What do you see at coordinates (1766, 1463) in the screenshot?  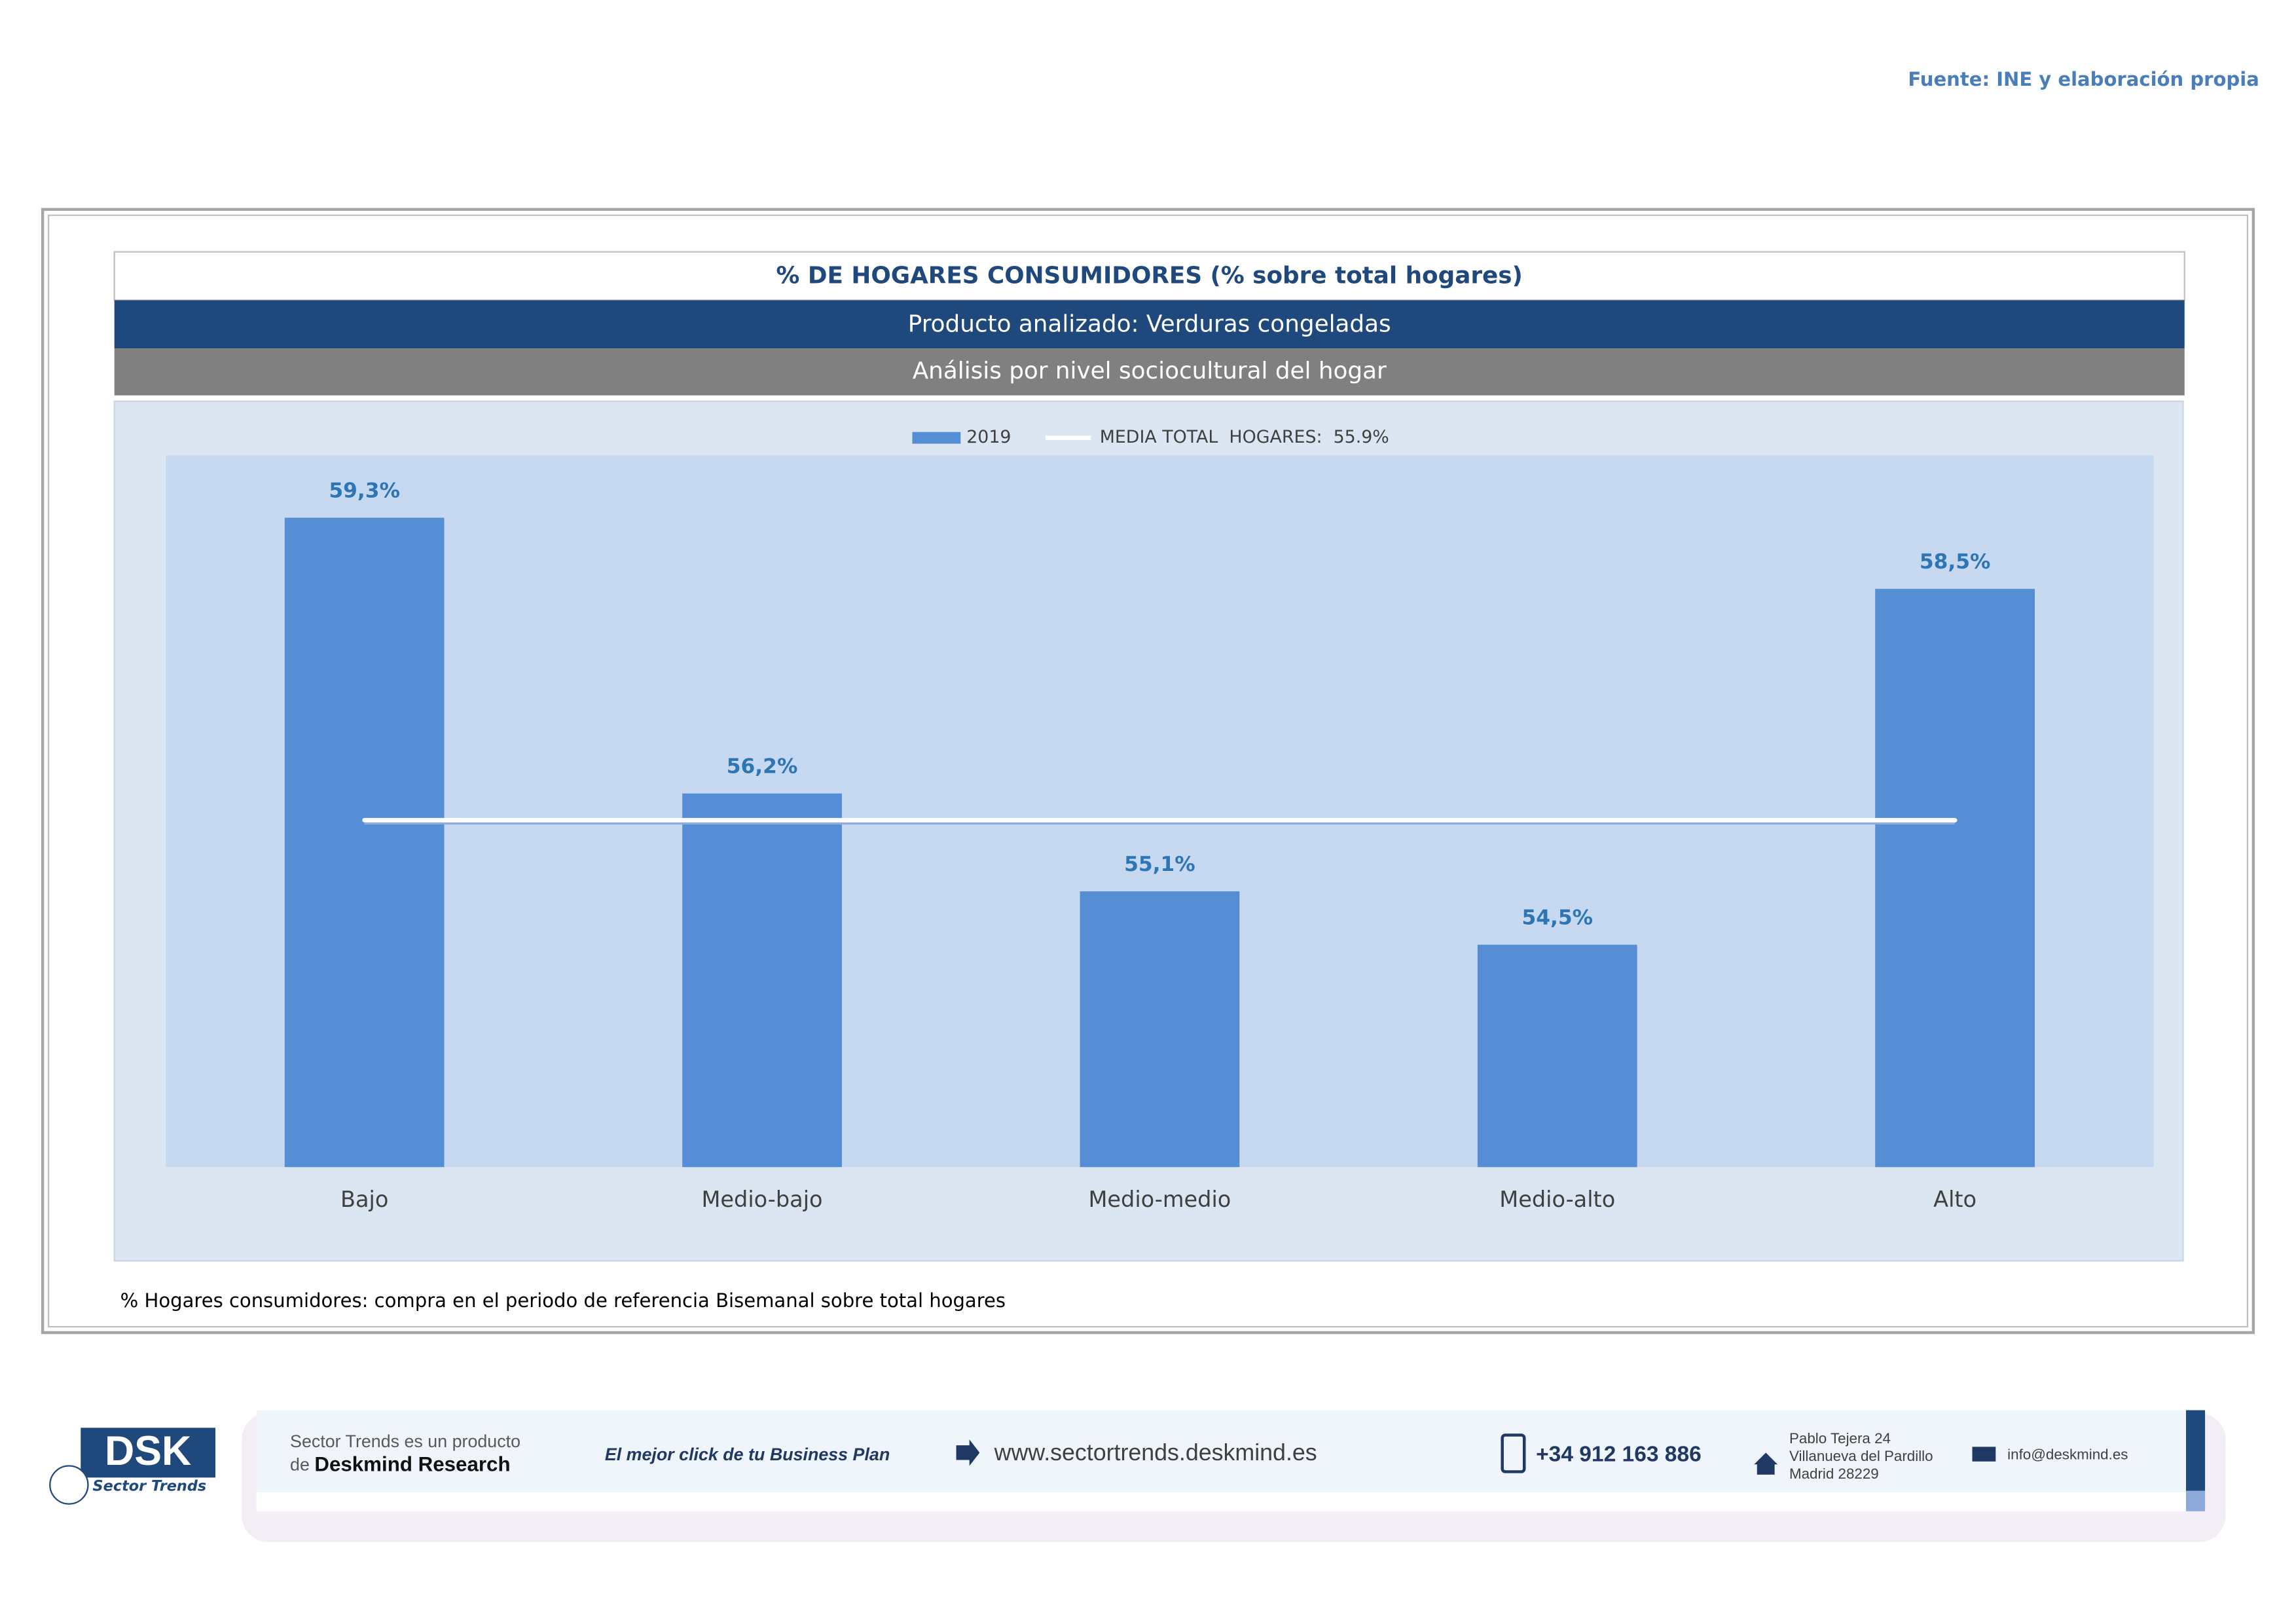 I see `home-icon` at bounding box center [1766, 1463].